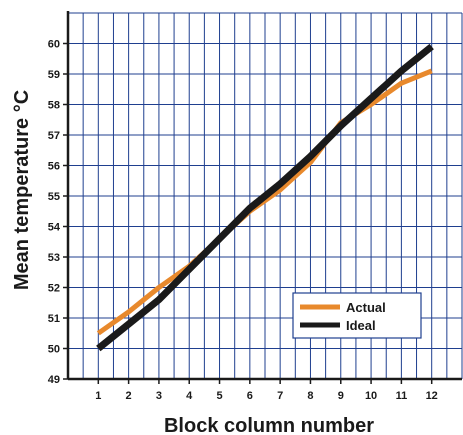 This screenshot has height=435, width=463. Describe the element at coordinates (54, 197) in the screenshot. I see `y-tick-label: 55` at that location.